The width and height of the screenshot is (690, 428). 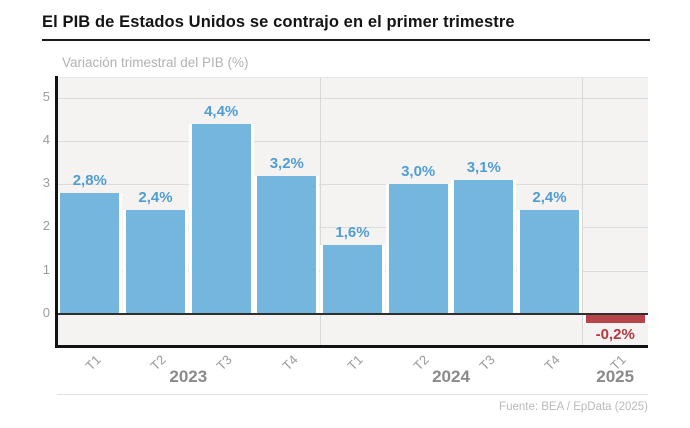 I want to click on chart-subtitle: Variación trimestral del PIB (%), so click(x=155, y=62).